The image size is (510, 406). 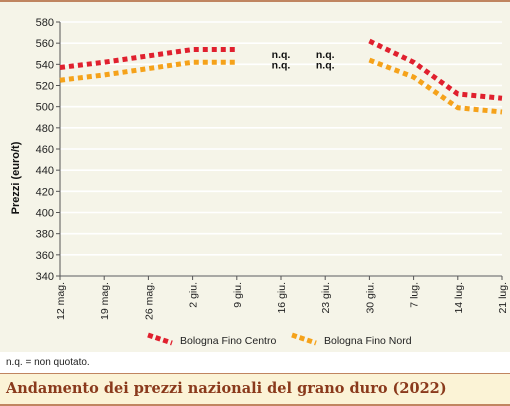 I want to click on x-tick-label: 14 lug., so click(x=459, y=298).